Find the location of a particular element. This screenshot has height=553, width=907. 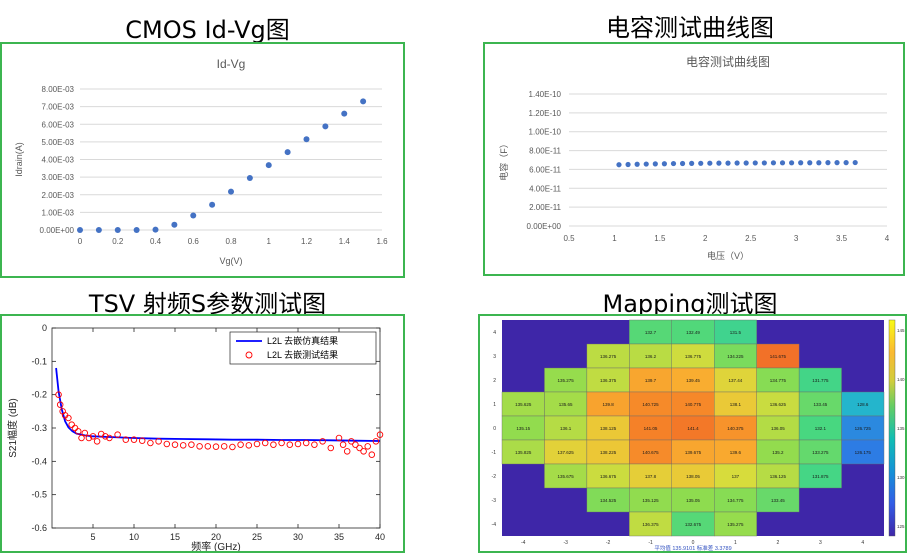

tsv-legend-sim-label: L2L 去嵌仿真结果 is located at coordinates (302, 340).